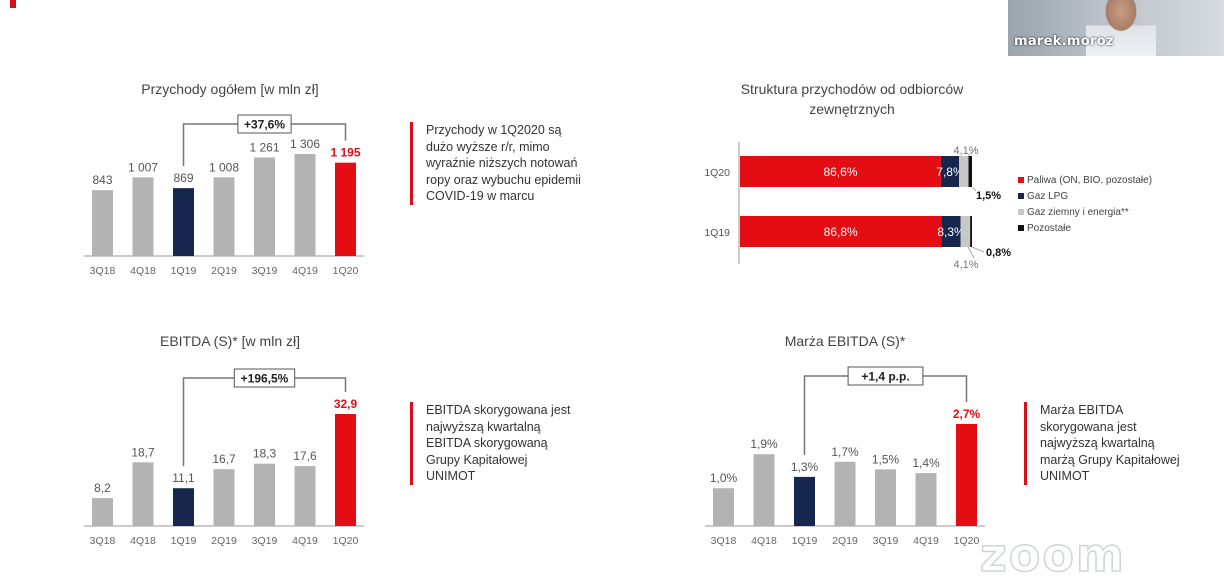  What do you see at coordinates (143, 452) in the screenshot?
I see `data-label: 18,7` at bounding box center [143, 452].